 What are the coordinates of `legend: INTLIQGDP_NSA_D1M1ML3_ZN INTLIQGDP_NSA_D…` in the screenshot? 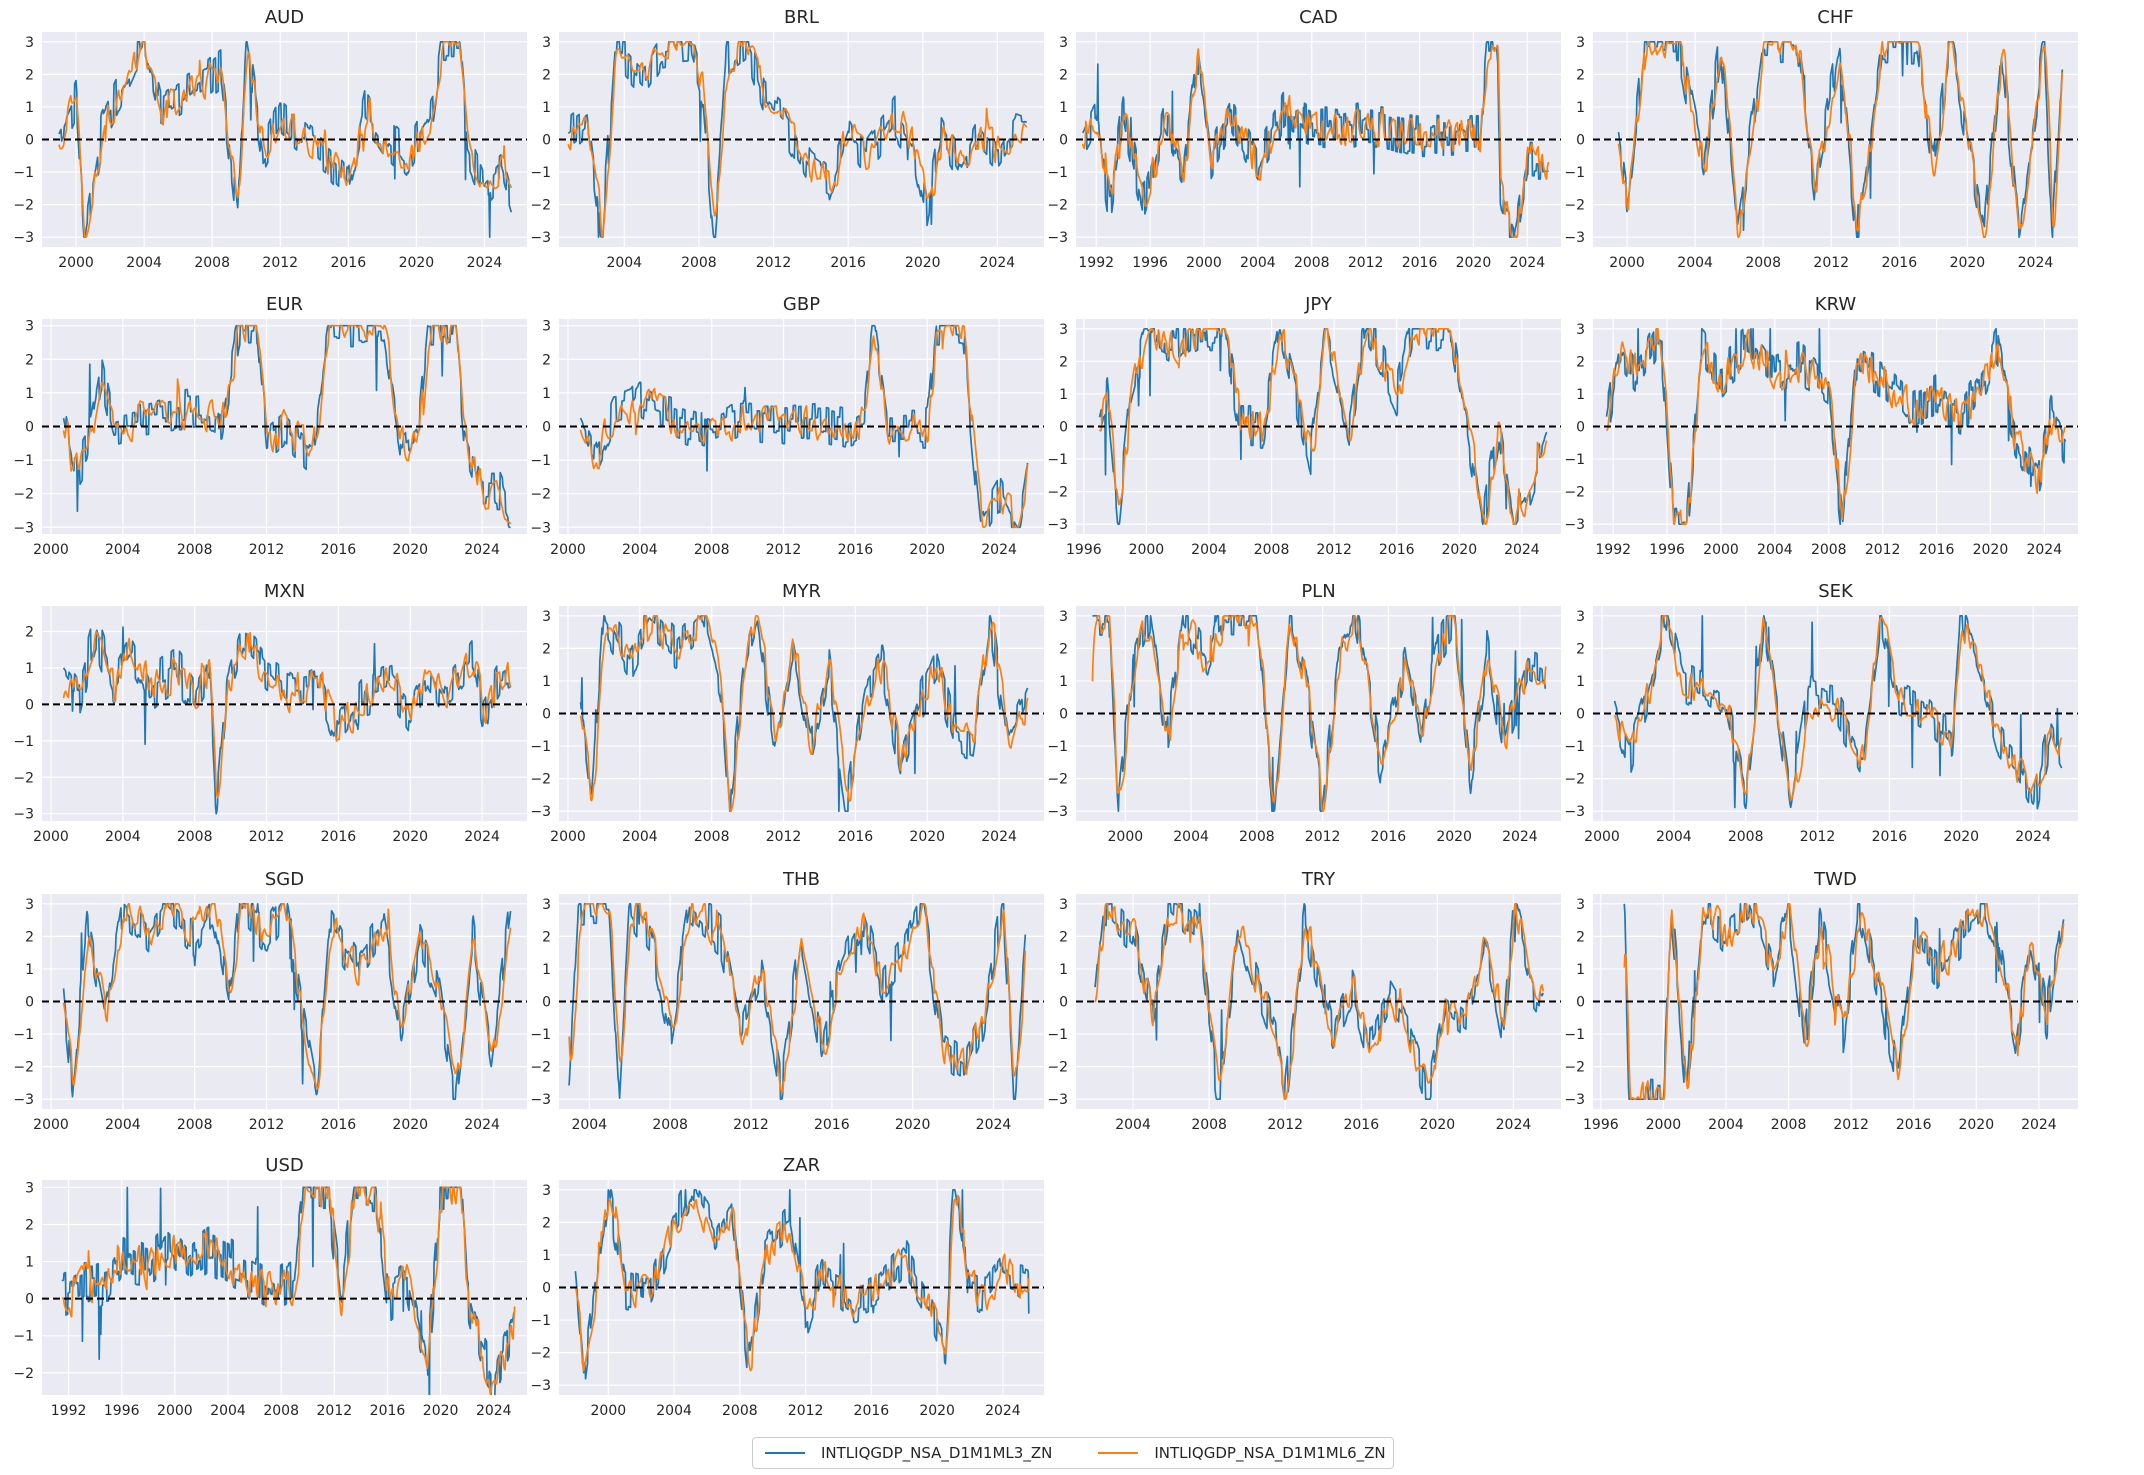 It's located at (1073, 1453).